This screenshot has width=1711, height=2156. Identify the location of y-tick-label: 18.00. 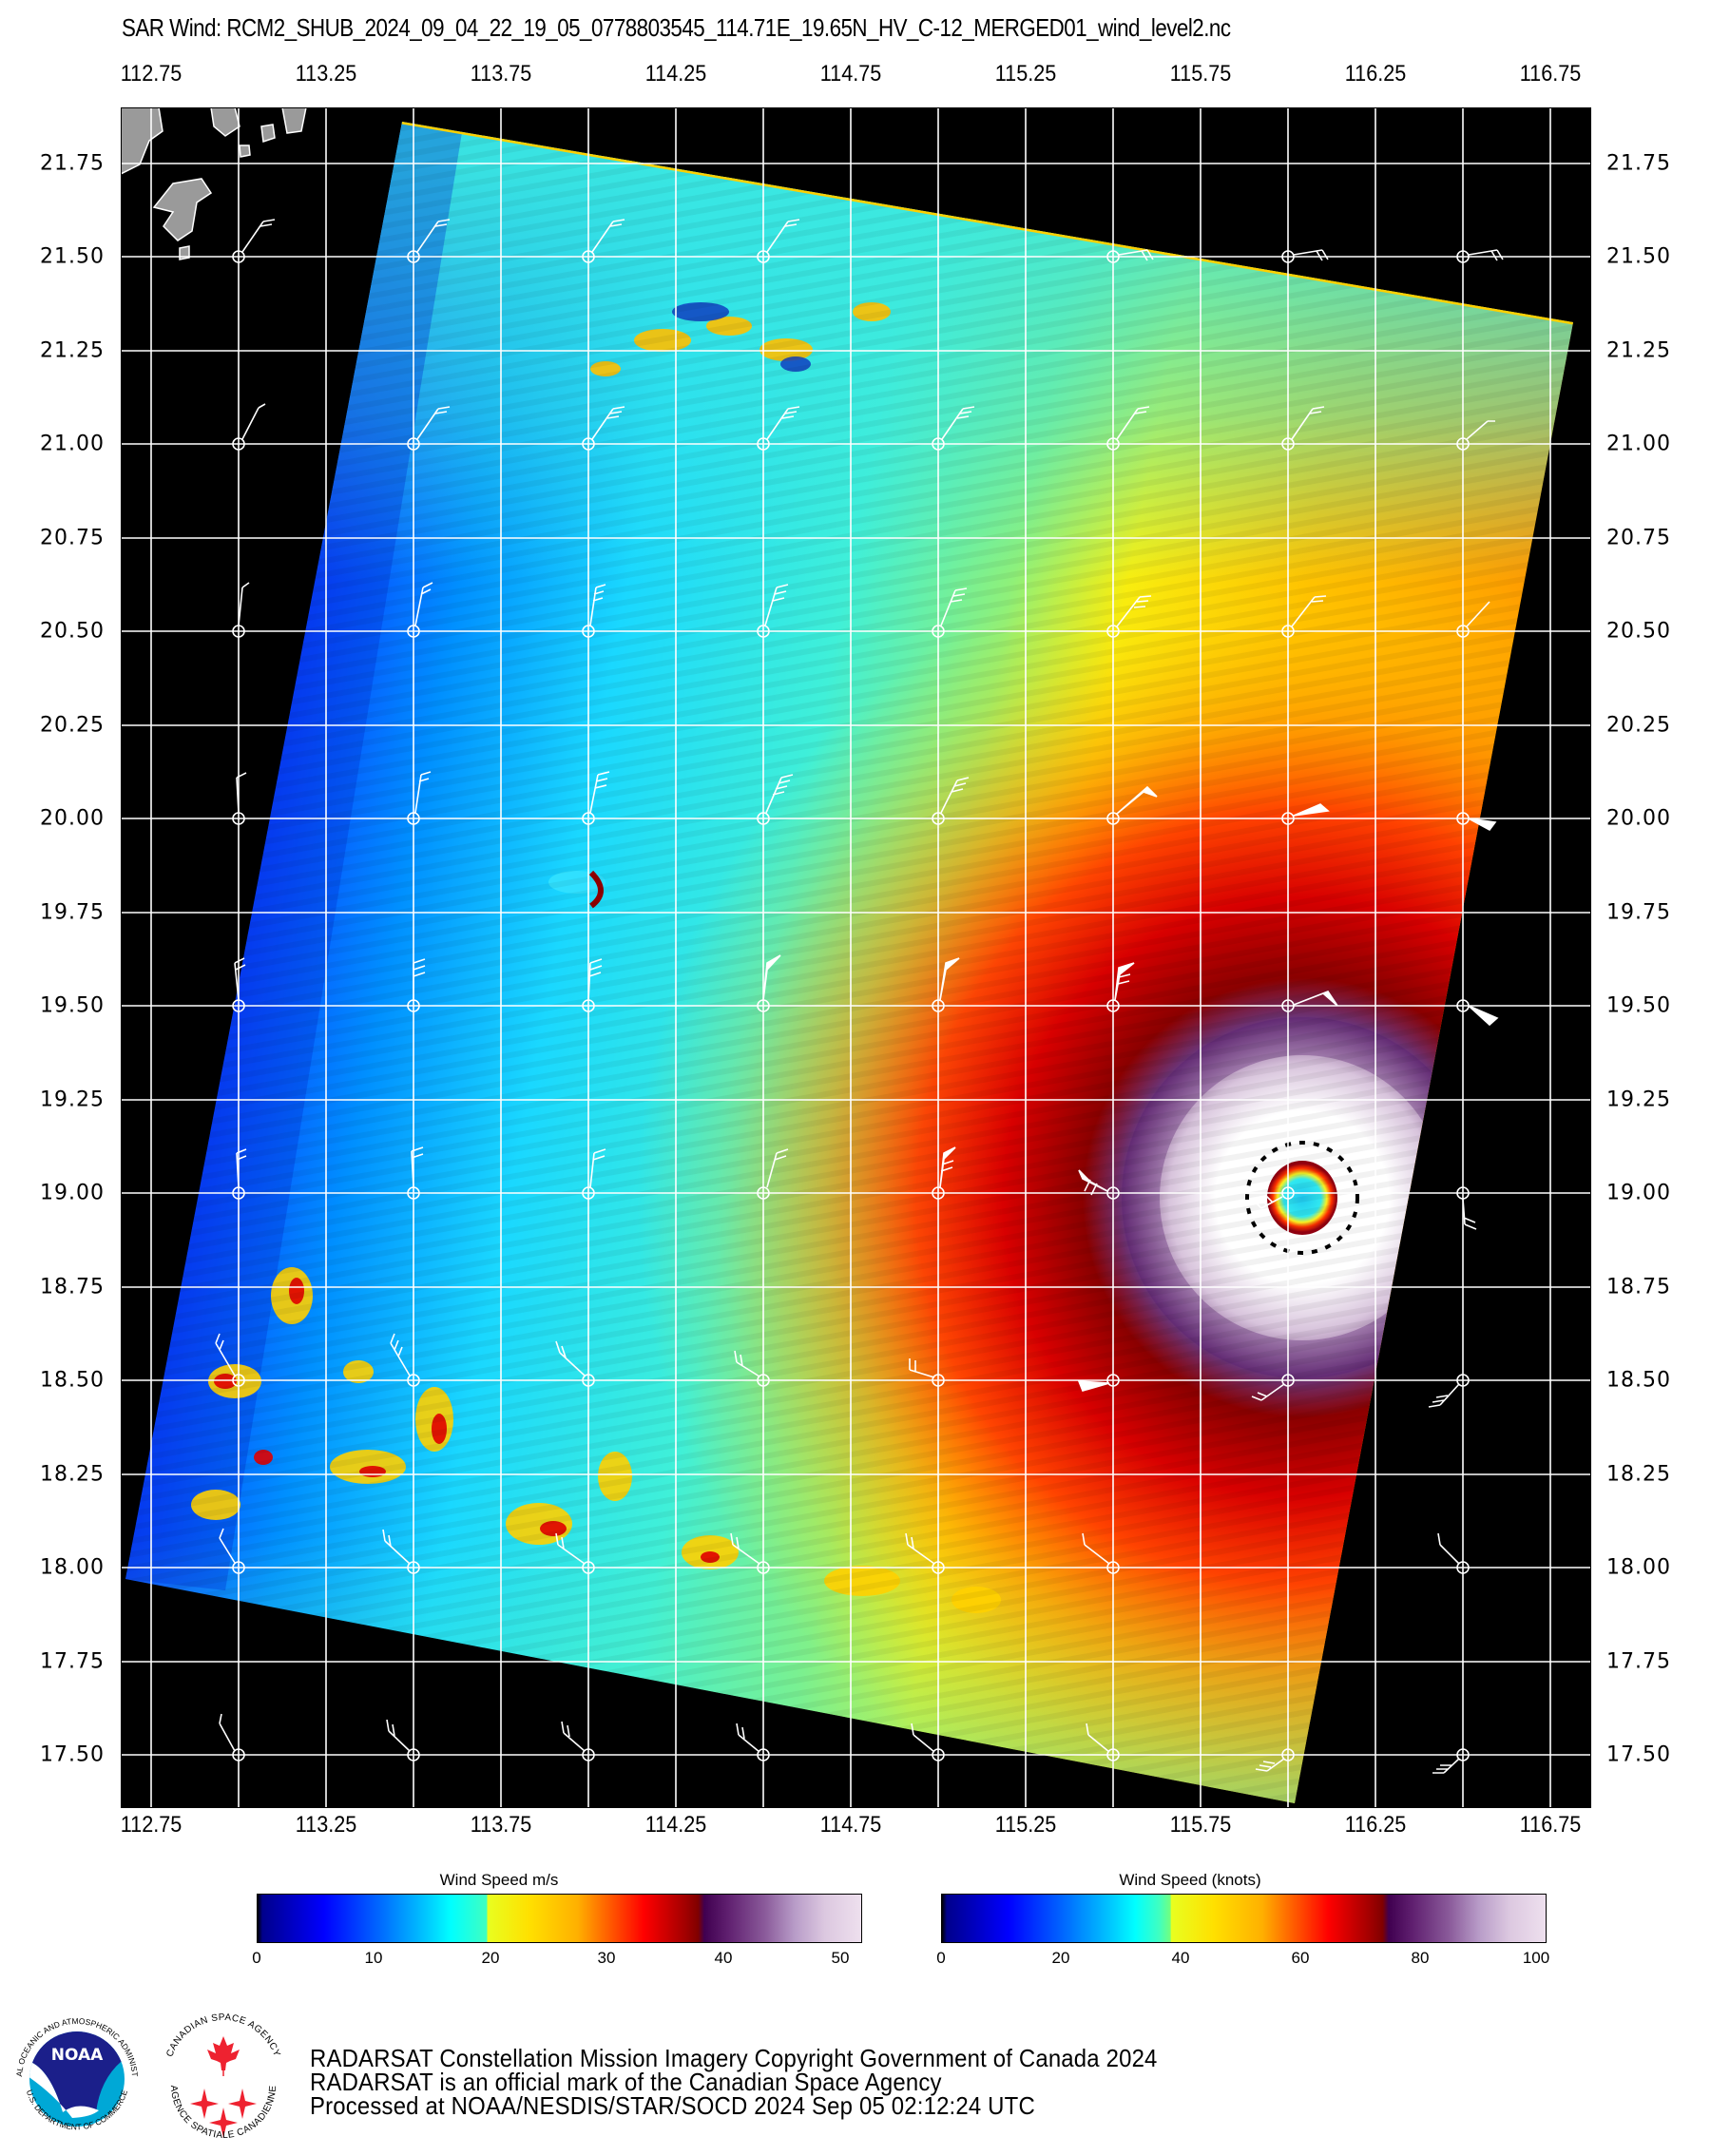
(72, 1568).